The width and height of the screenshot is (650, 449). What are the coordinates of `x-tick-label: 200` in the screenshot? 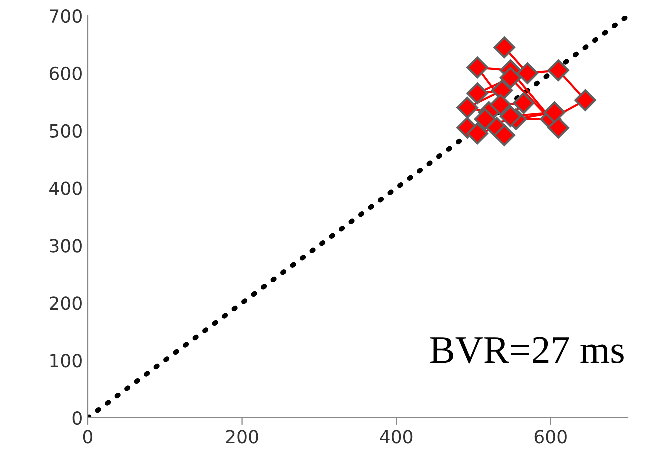 It's located at (242, 437).